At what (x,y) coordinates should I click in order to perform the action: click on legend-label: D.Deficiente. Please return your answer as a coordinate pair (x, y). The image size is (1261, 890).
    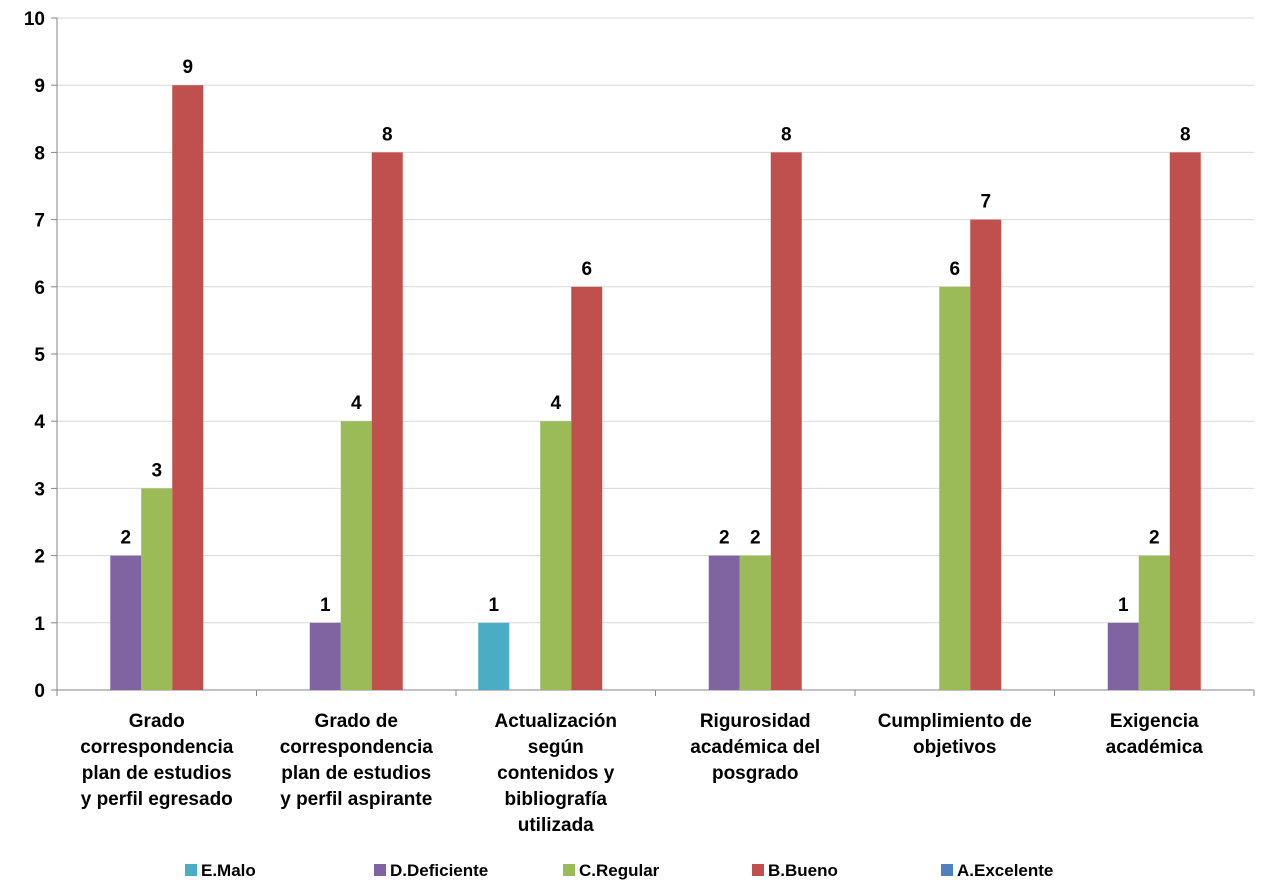
    Looking at the image, I should click on (439, 870).